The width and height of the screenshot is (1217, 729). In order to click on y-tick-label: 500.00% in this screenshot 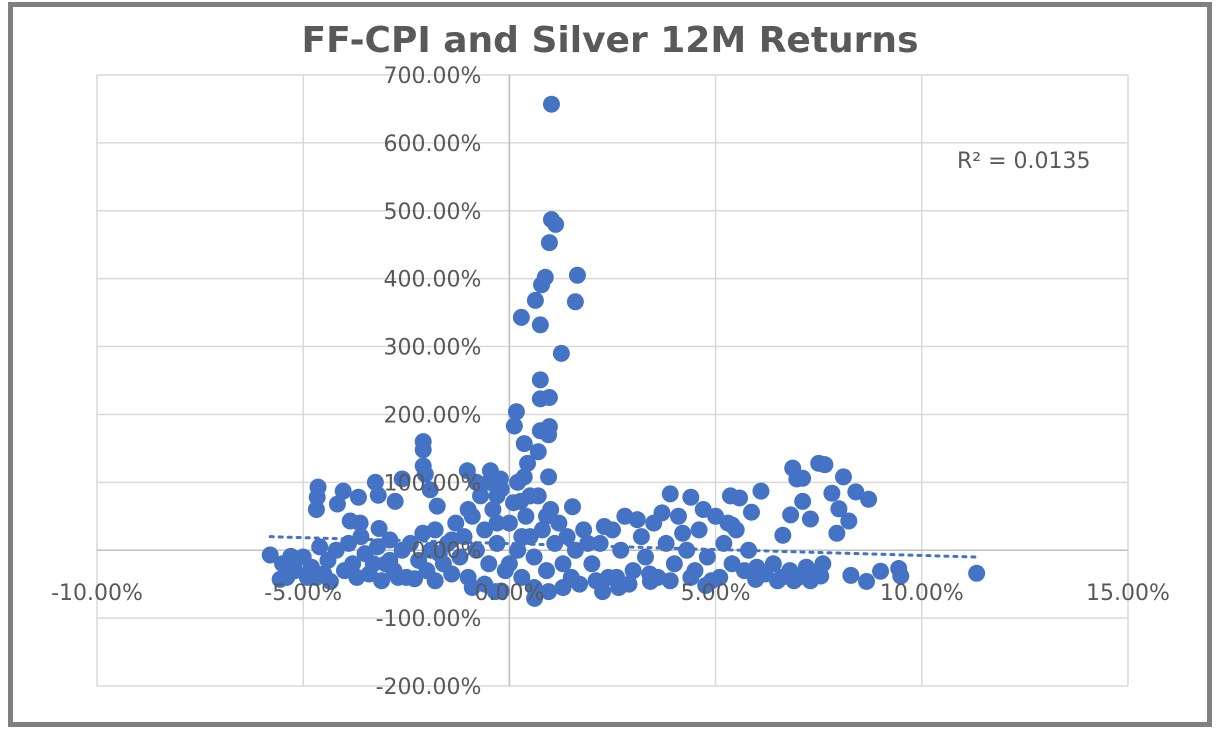, I will do `click(433, 212)`.